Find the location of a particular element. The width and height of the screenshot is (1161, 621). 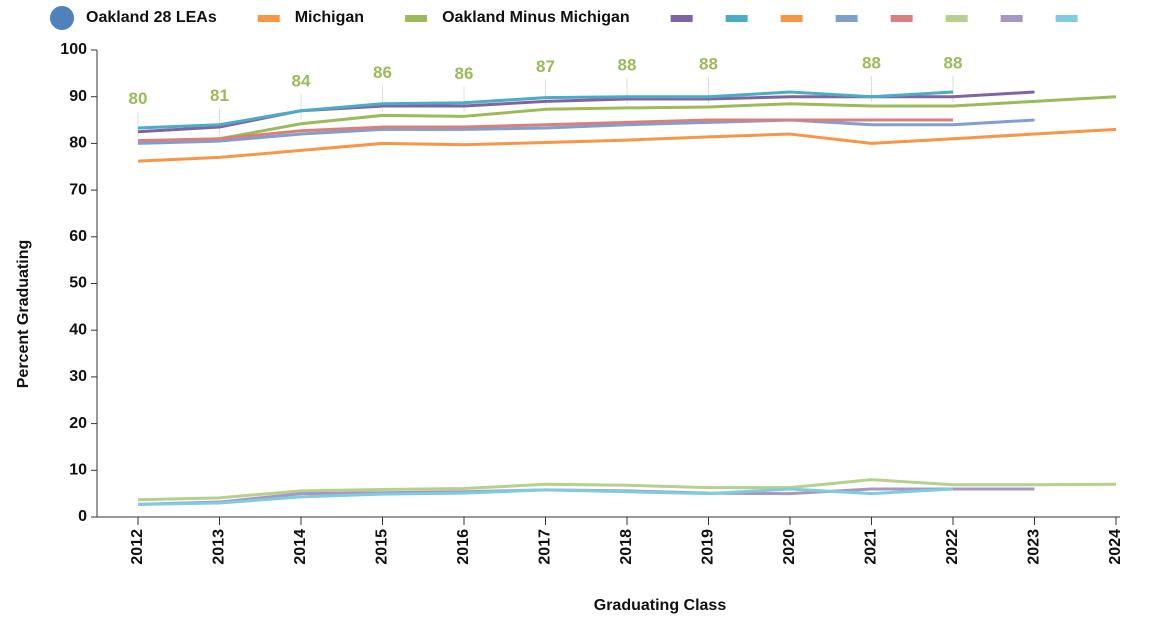

x-axis-label: Graduating Class is located at coordinates (660, 605).